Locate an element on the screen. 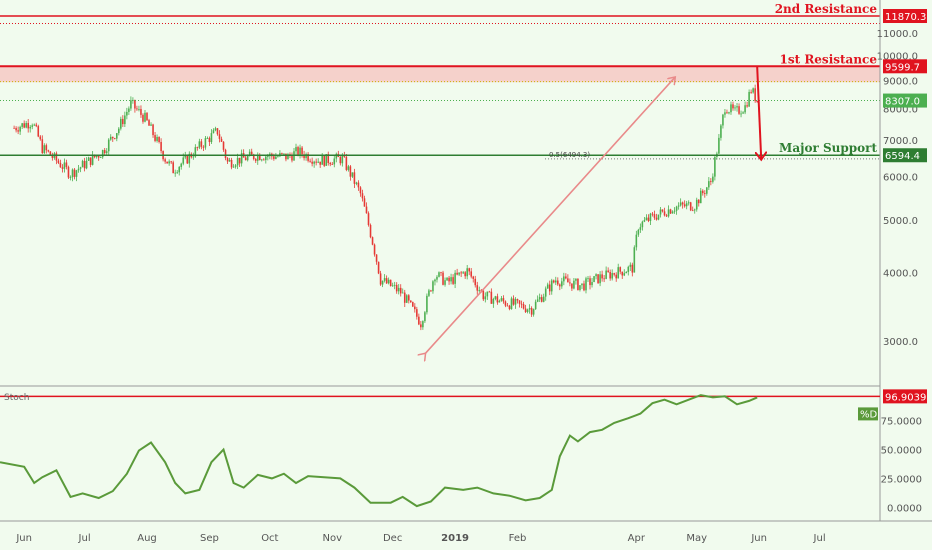 Image resolution: width=932 pixels, height=550 pixels. stoch-axis: 0.0000 25.0000 50.0000 75.0000 96.9039 %D is located at coordinates (892, 451).